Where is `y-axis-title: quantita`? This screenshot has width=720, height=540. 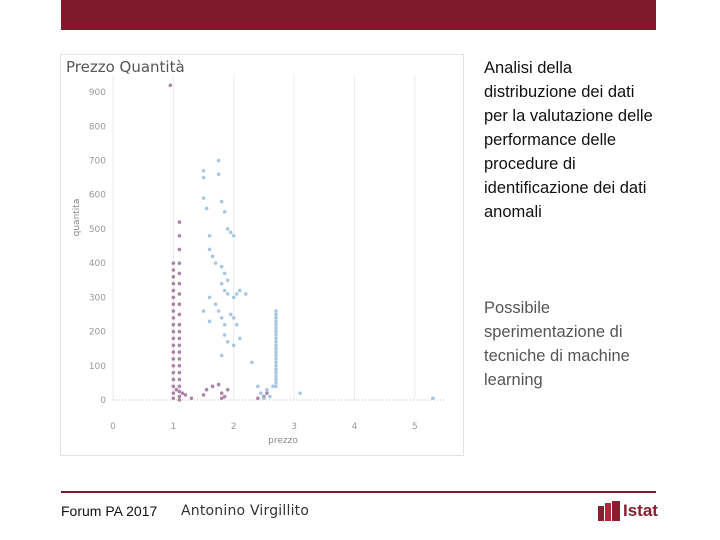
y-axis-title: quantita is located at coordinates (77, 218).